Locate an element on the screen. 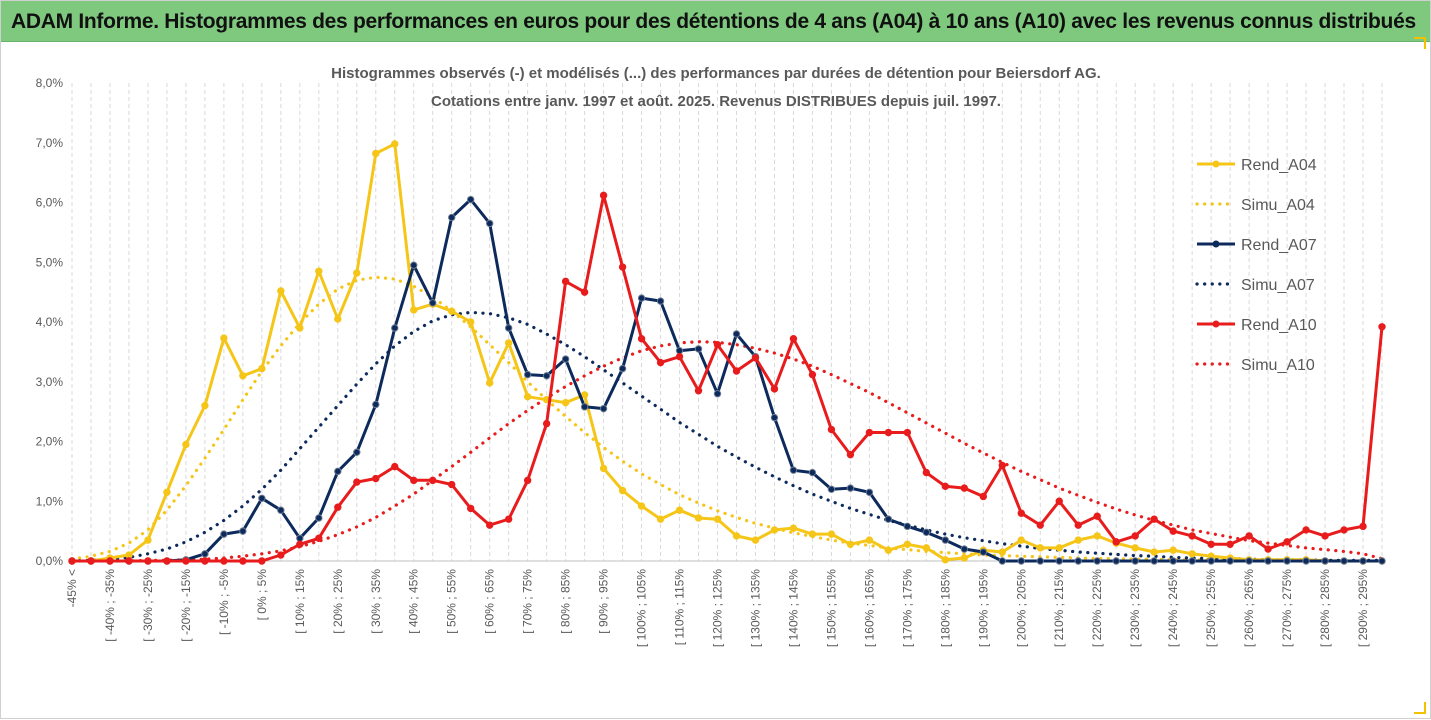  x-tick-label: [ 270% ; 275% is located at coordinates (1287, 608).